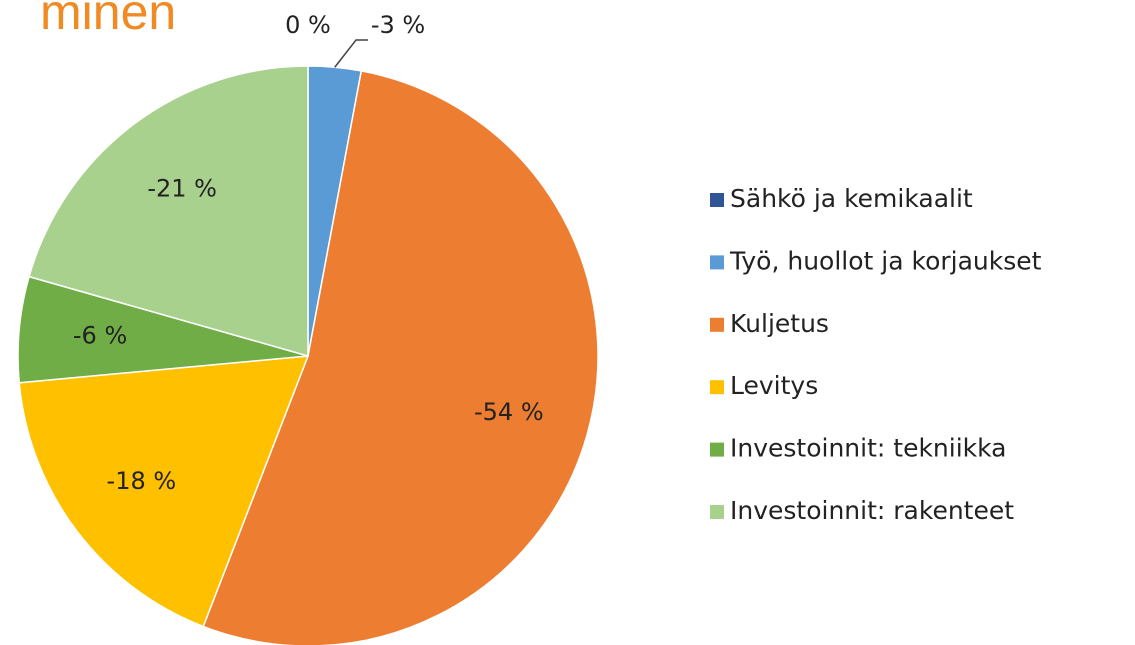  I want to click on data-label: -6 %, so click(100, 336).